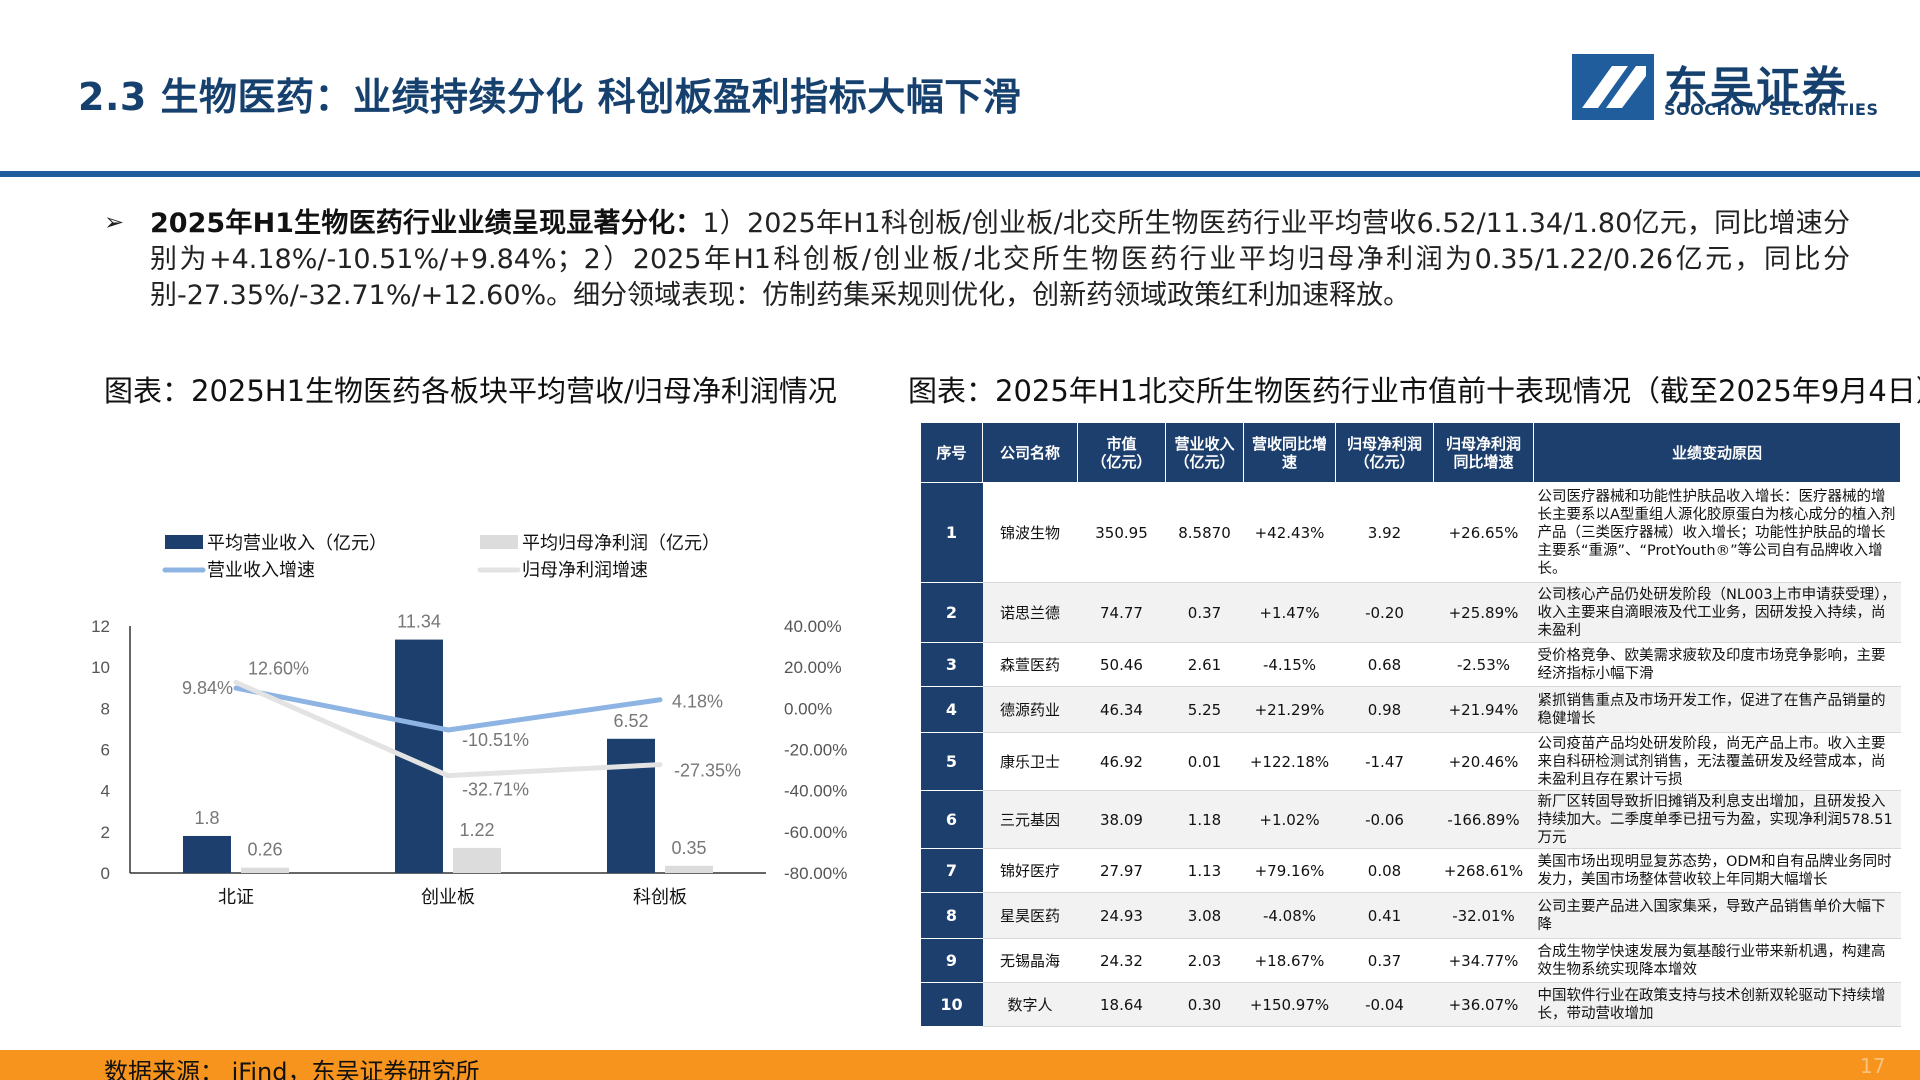 The image size is (1920, 1080). What do you see at coordinates (1384, 452) in the screenshot?
I see `table-header-cell: 归母净利润 （亿元）` at bounding box center [1384, 452].